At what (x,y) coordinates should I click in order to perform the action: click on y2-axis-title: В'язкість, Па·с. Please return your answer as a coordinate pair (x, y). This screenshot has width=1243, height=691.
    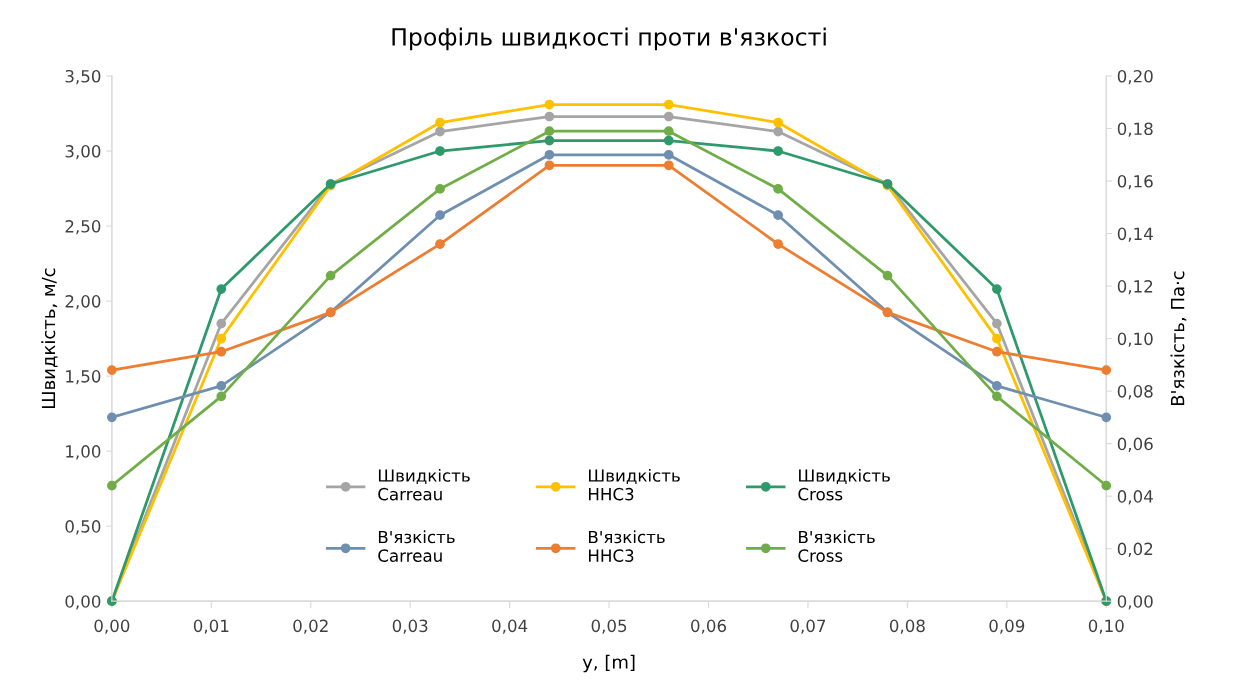
    Looking at the image, I should click on (1178, 338).